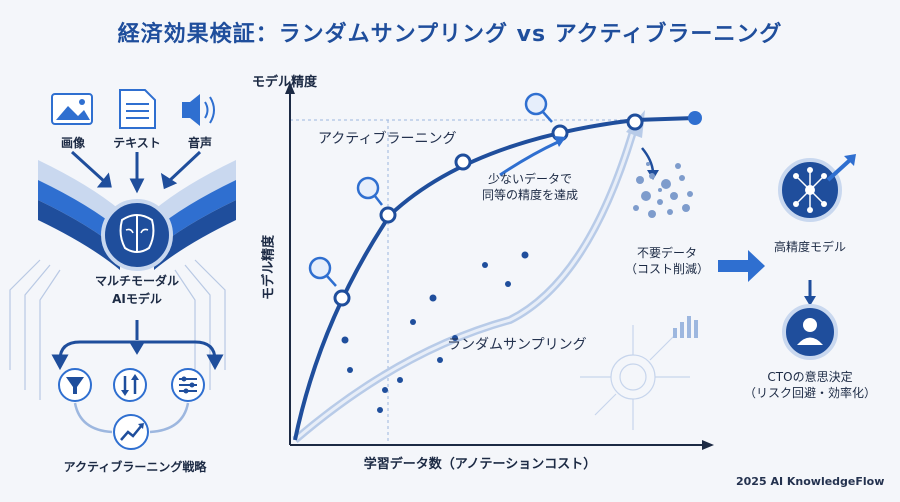  I want to click on circuit-motif, so click(635, 377).